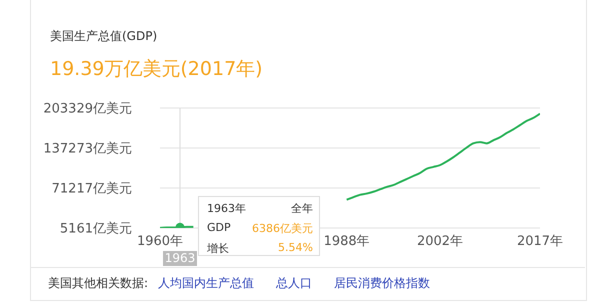  I want to click on x-tick-label: 2002年, so click(440, 242).